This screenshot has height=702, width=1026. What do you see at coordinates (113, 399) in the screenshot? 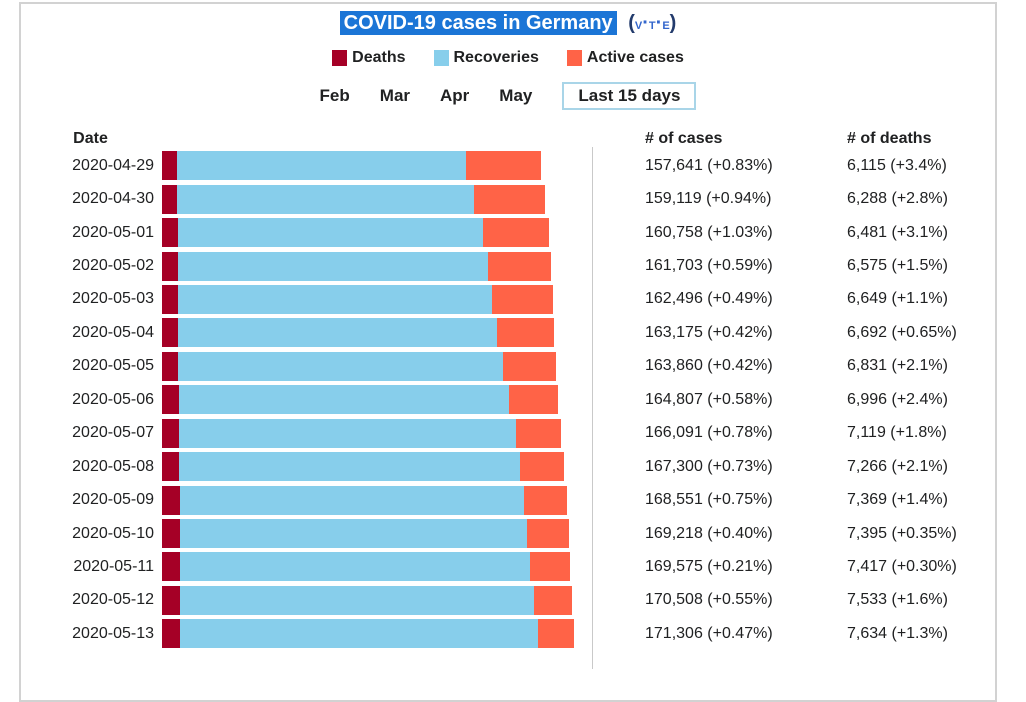
I see `date-label: 2020-05-06` at bounding box center [113, 399].